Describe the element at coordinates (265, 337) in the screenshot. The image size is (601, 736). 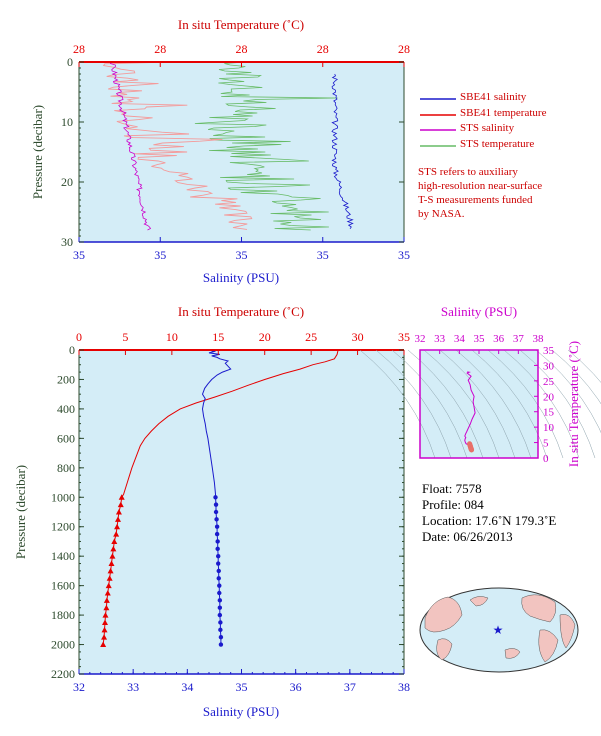
I see `temperature-tick-label: 20` at that location.